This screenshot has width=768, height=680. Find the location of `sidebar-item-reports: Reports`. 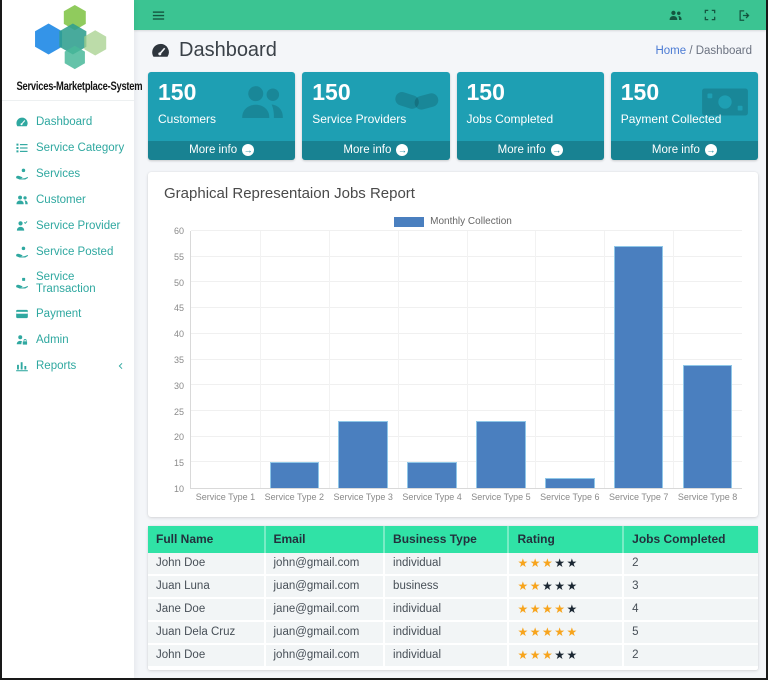

sidebar-item-reports: Reports is located at coordinates (68, 366).